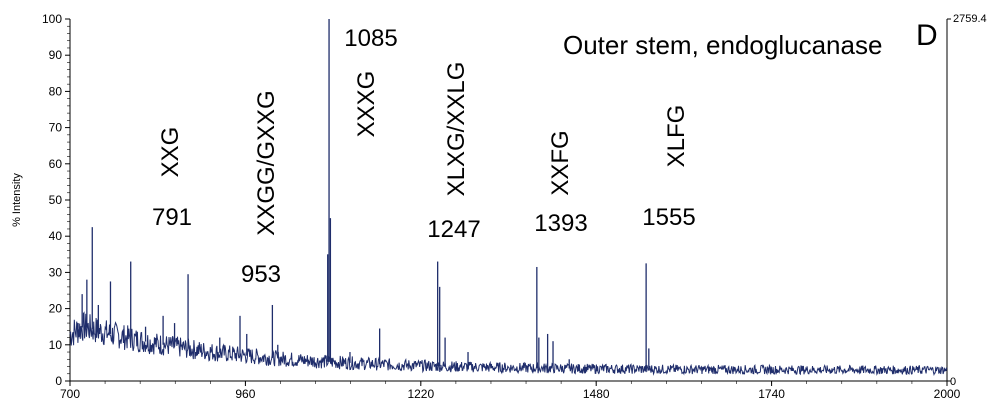 This screenshot has width=996, height=398. What do you see at coordinates (261, 274) in the screenshot?
I see `peak-mz-label: 953` at bounding box center [261, 274].